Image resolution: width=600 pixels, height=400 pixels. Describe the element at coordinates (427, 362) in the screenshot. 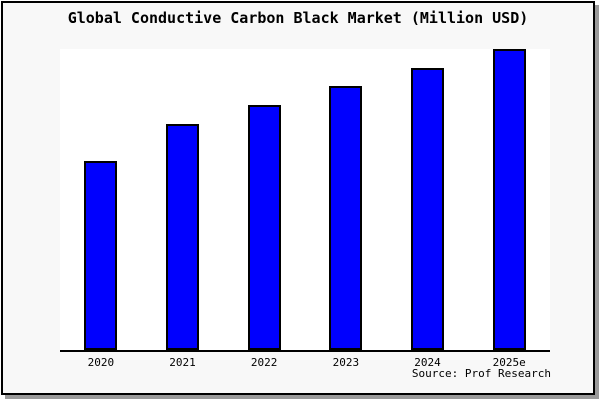

I see `x-axis-label-2024: 2024` at that location.